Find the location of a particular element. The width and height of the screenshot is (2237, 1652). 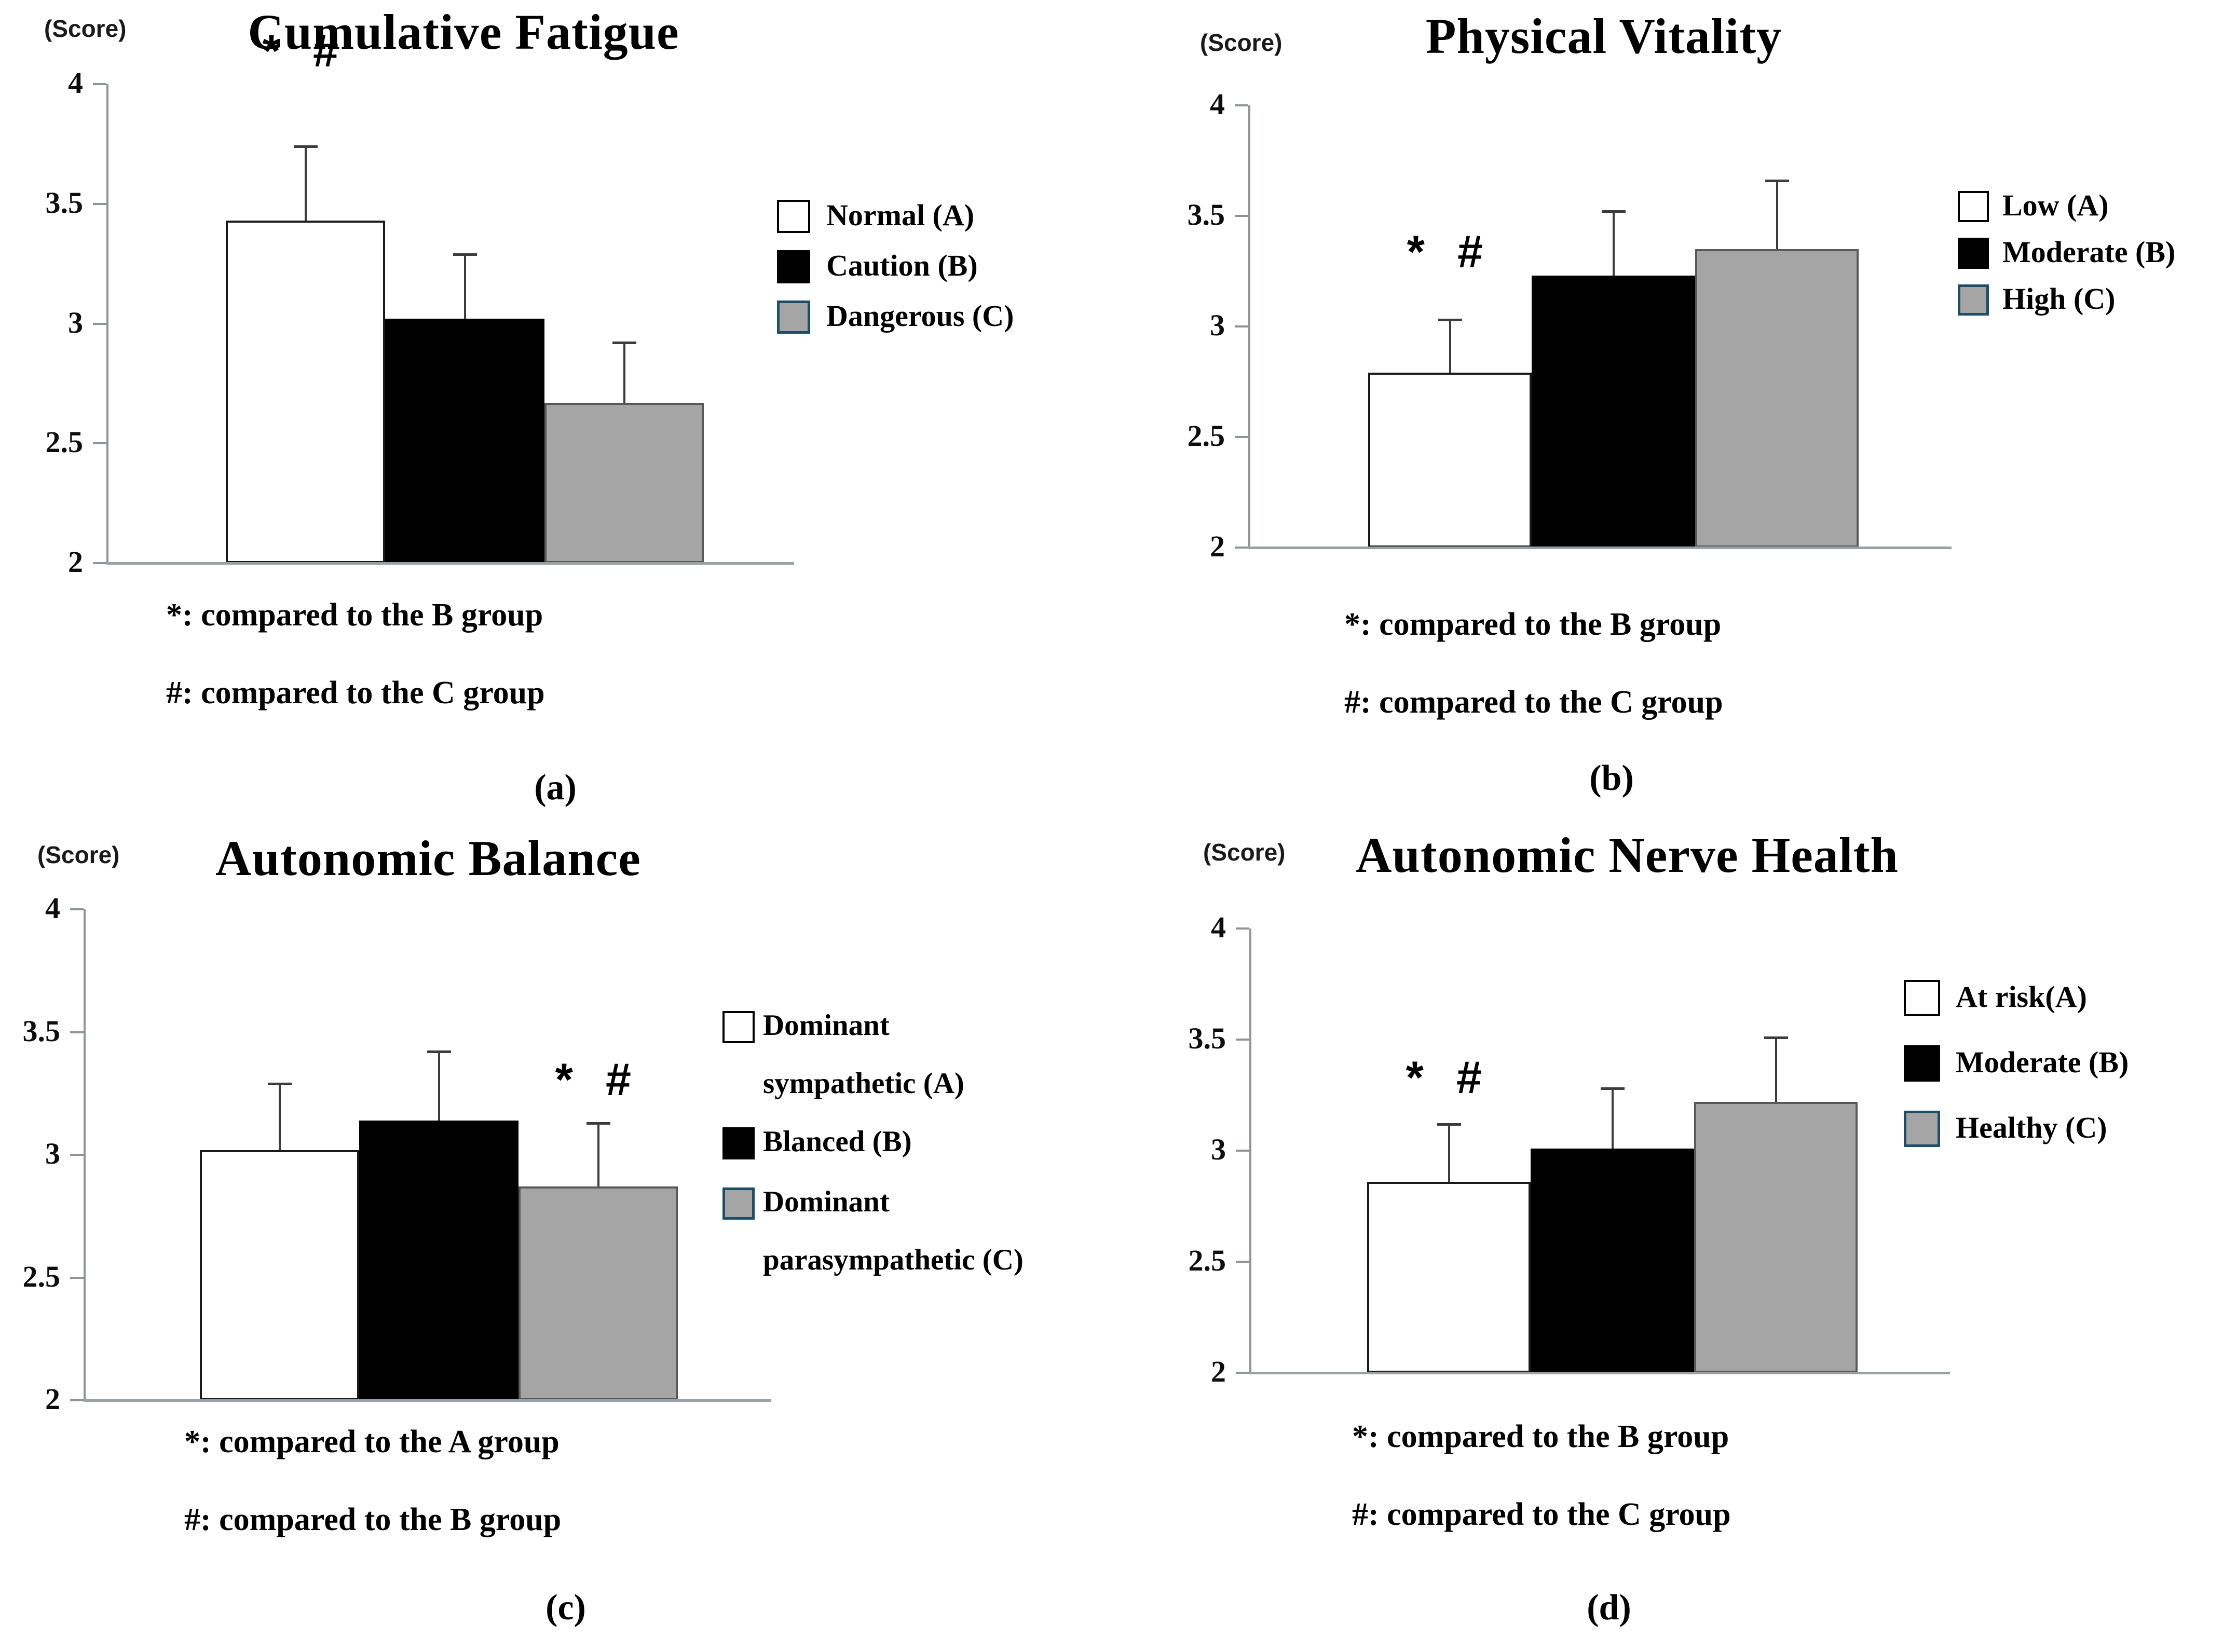

chart-title: Autonomic Balance is located at coordinates (428, 858).